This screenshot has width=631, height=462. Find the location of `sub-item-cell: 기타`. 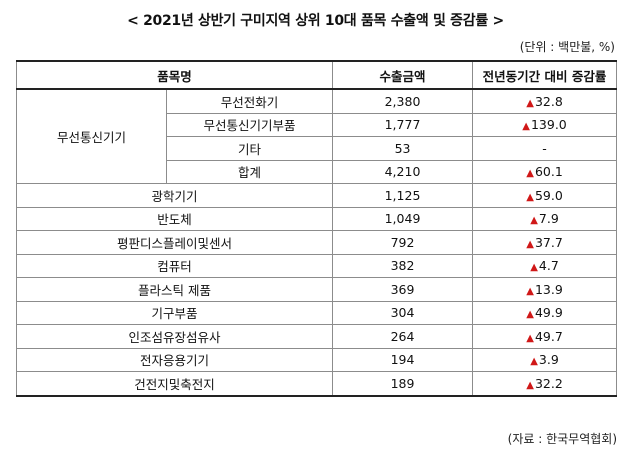

sub-item-cell: 기타 is located at coordinates (249, 148).